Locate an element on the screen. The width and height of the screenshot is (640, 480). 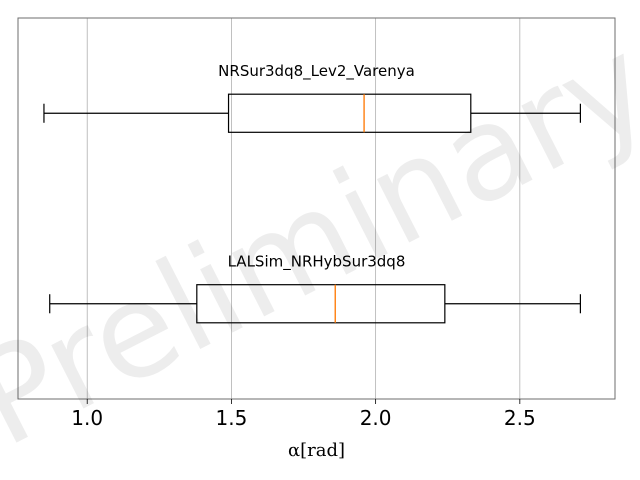
x-tick-label-0: 1.0 is located at coordinates (87, 418).